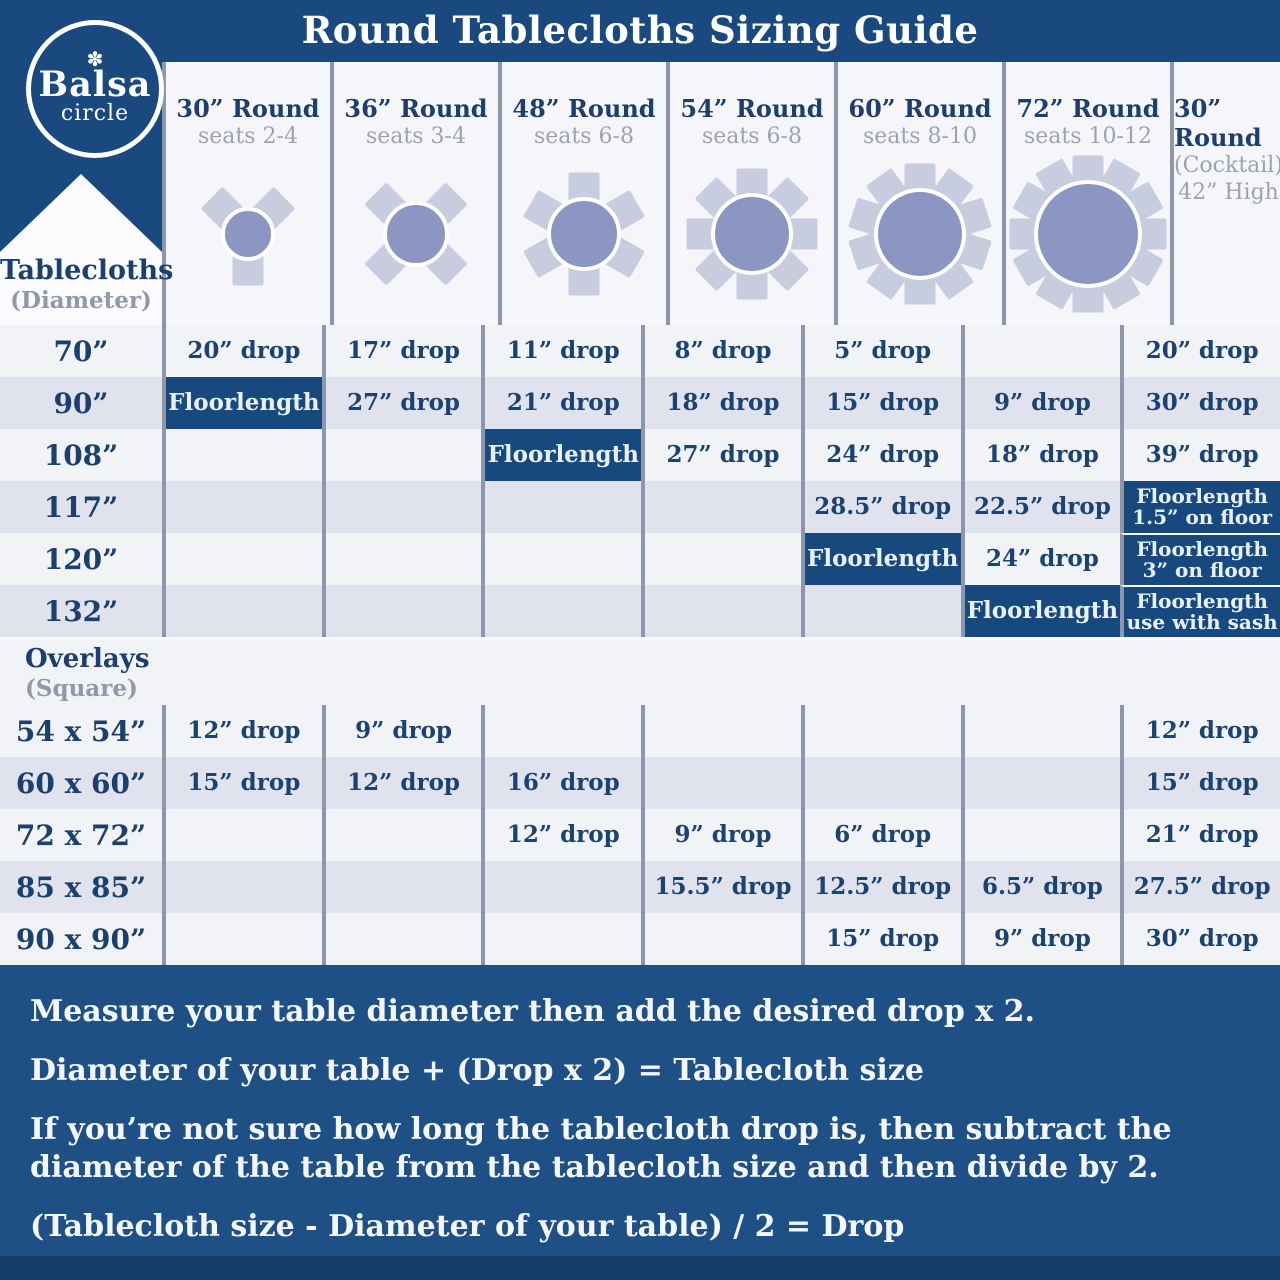 The image size is (1280, 1280). Describe the element at coordinates (1040, 403) in the screenshot. I see `drop-cell: 9” drop` at that location.